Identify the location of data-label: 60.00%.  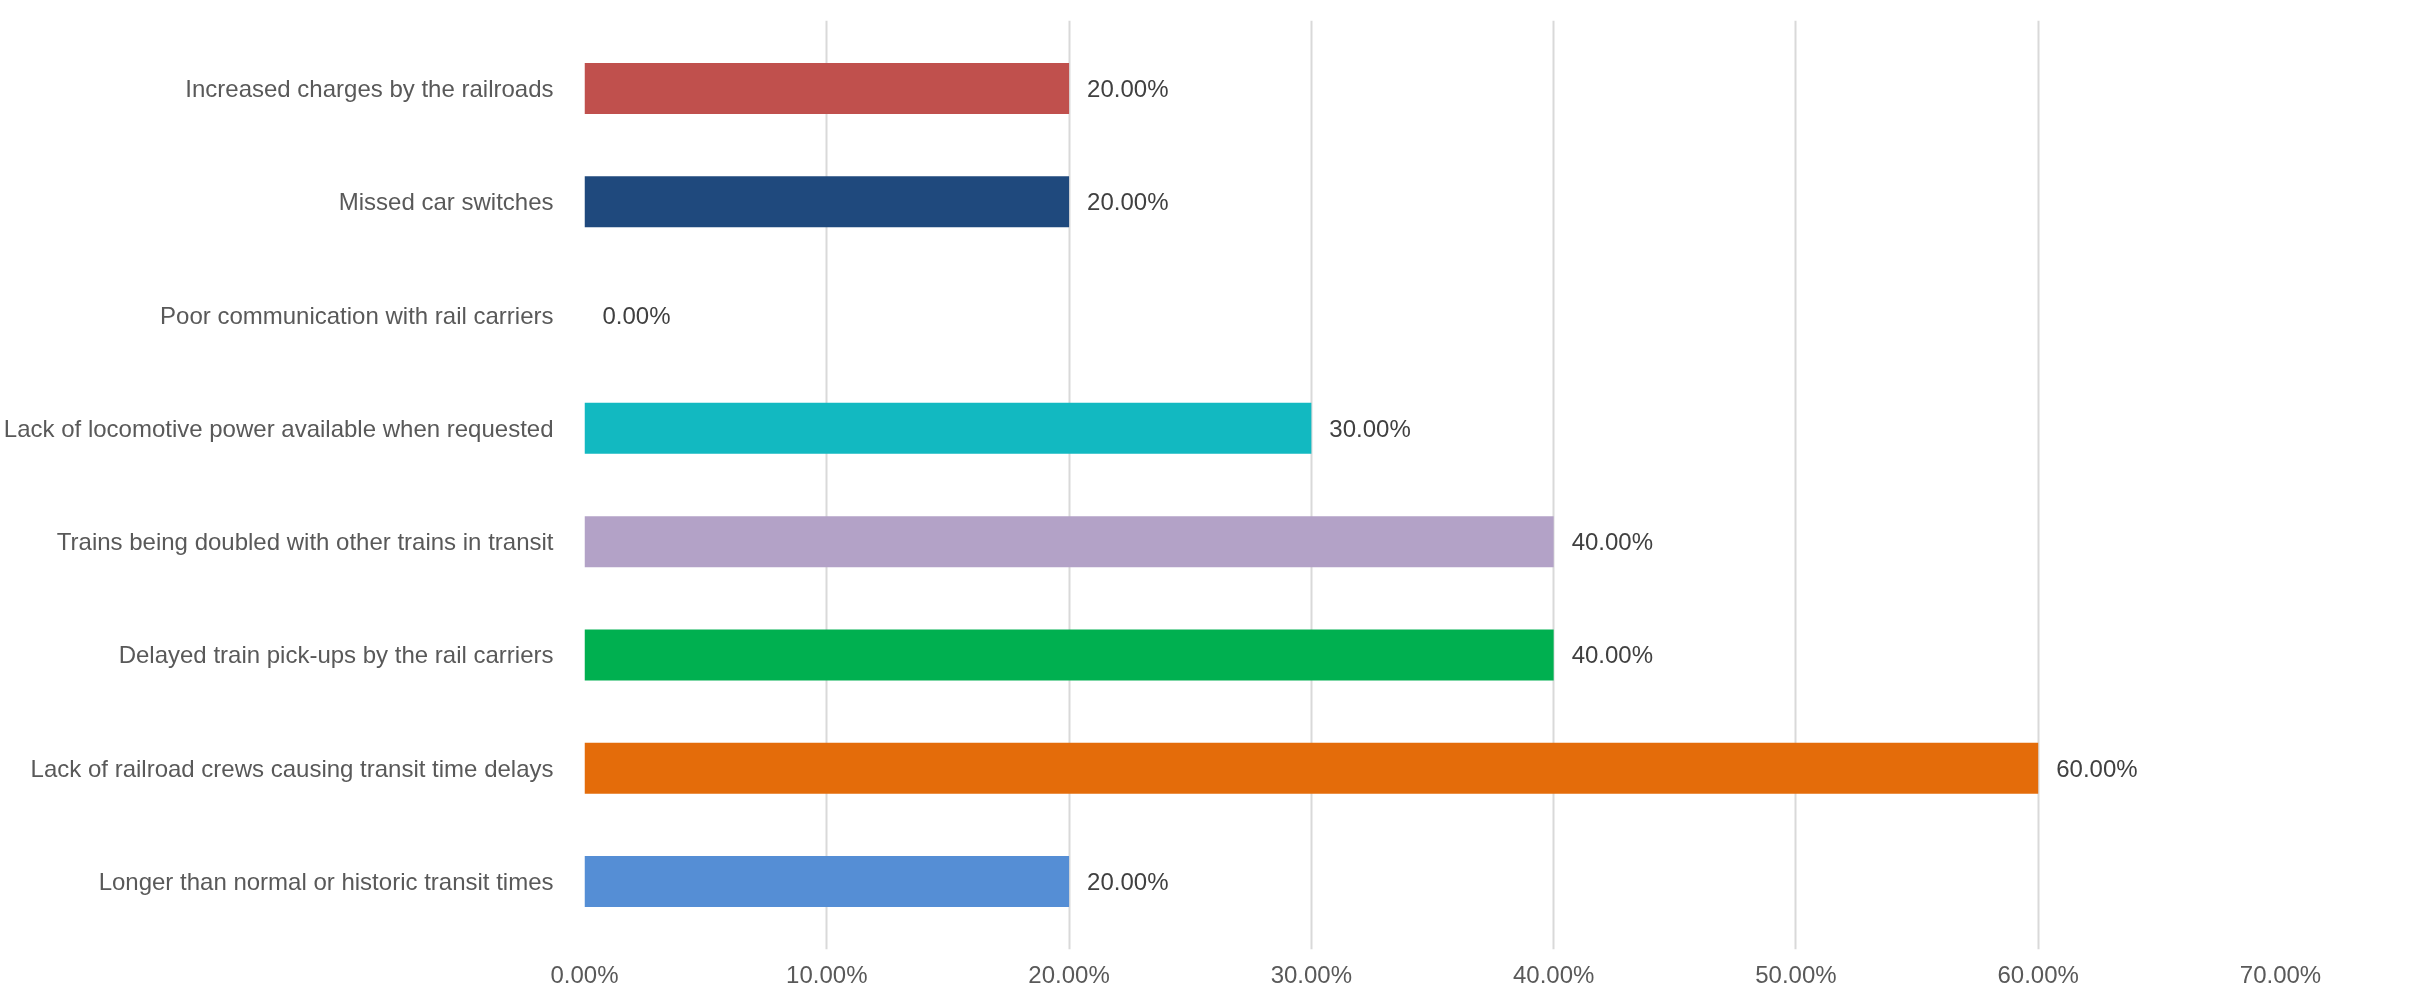
(2097, 768).